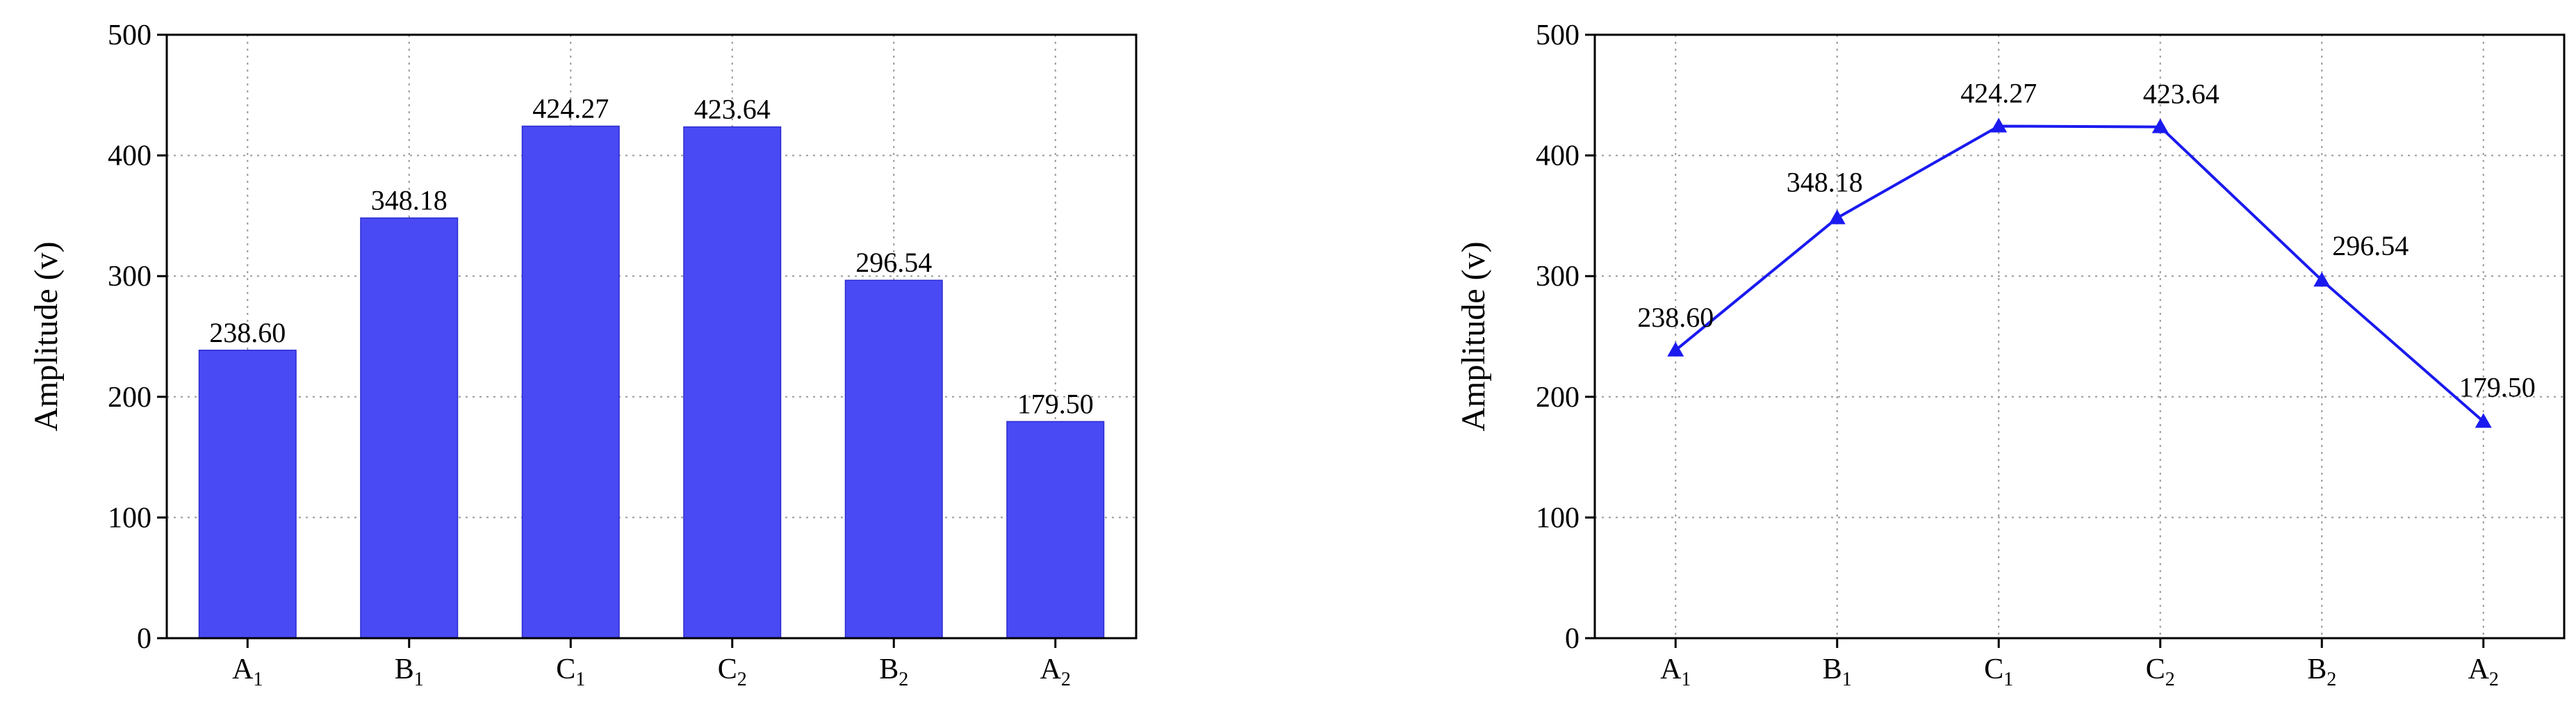 This screenshot has width=2576, height=707. What do you see at coordinates (2483, 420) in the screenshot?
I see `point-A2` at bounding box center [2483, 420].